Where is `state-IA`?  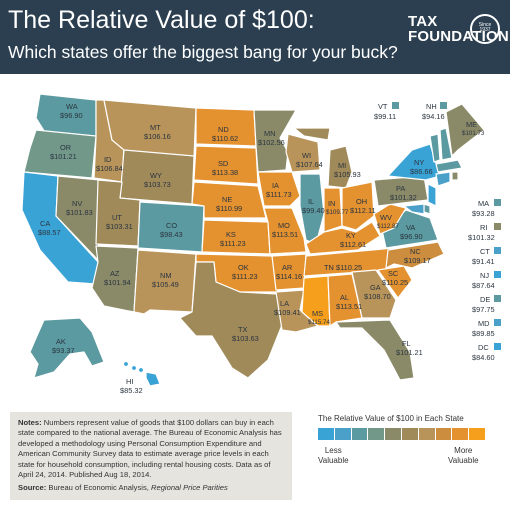 state-IA is located at coordinates (279, 189).